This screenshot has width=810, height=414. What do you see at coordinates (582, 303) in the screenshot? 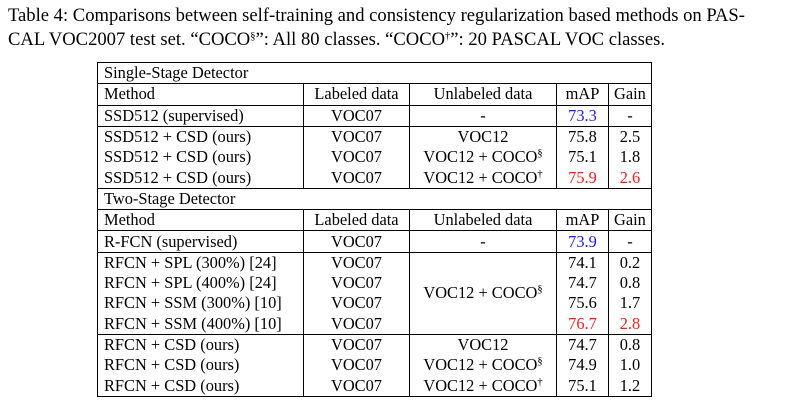
I see `map-cell: 75.6` at bounding box center [582, 303].